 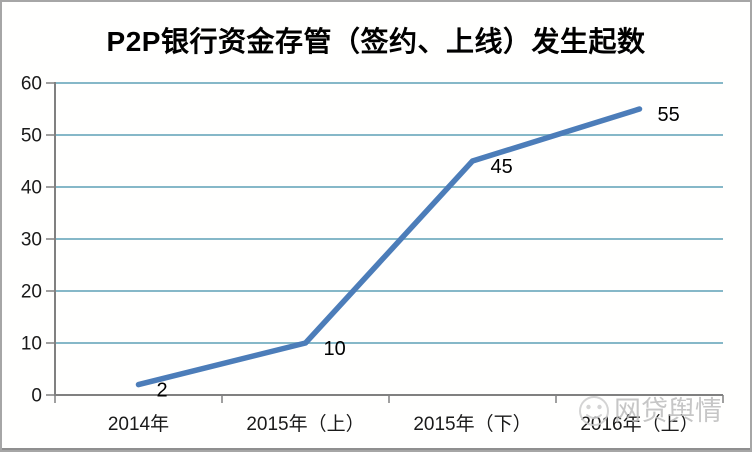 I want to click on y-axis-label: 50, so click(x=31, y=136).